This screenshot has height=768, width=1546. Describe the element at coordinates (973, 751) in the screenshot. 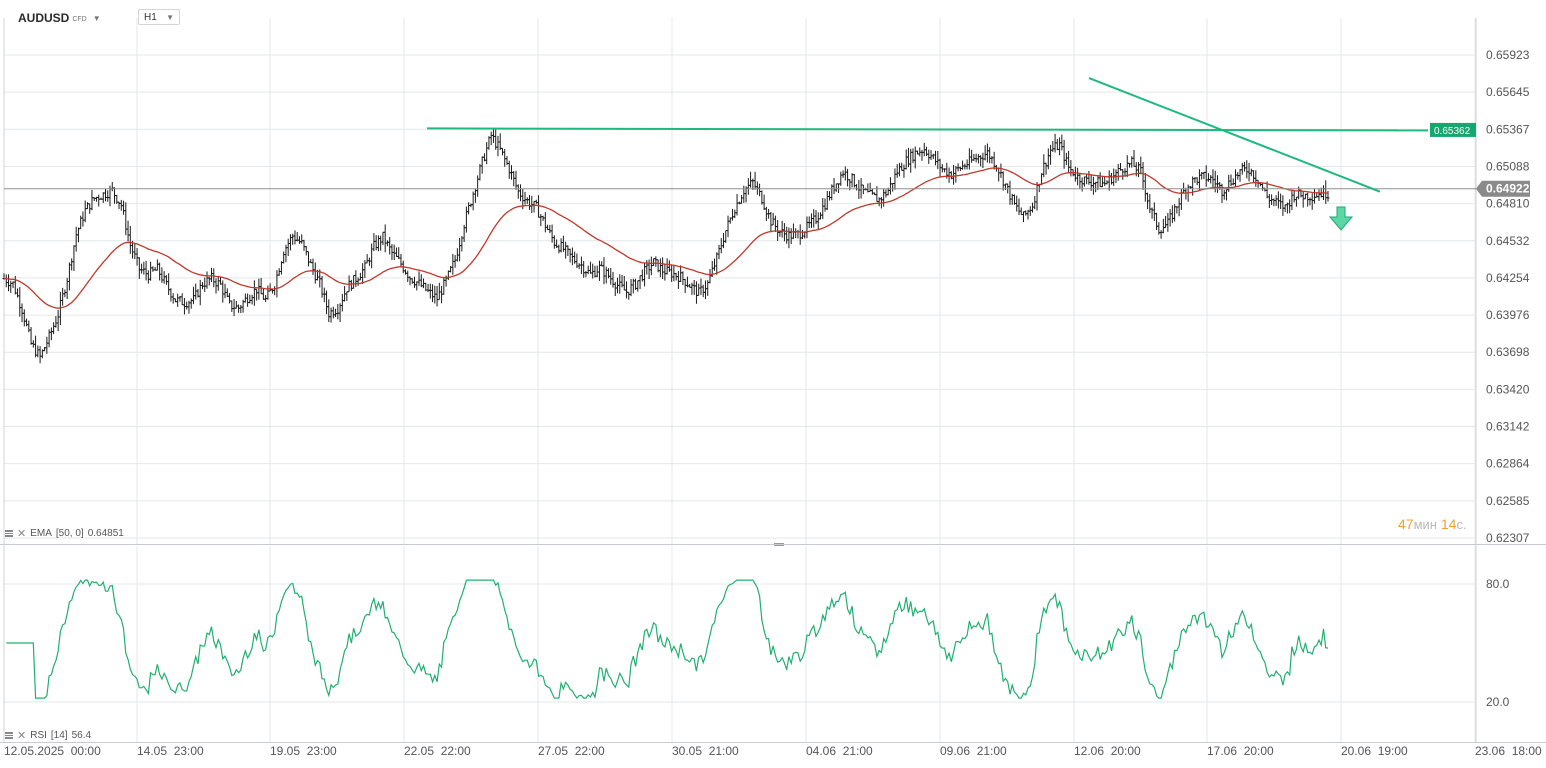

I see `time-tick-label: 09.06 21:00` at that location.